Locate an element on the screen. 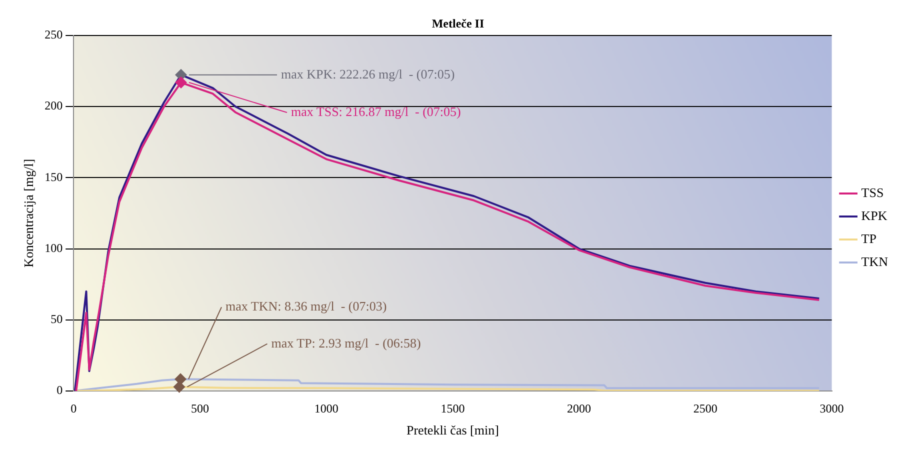 This screenshot has width=918, height=462. chart-title: Metleče II is located at coordinates (458, 23).